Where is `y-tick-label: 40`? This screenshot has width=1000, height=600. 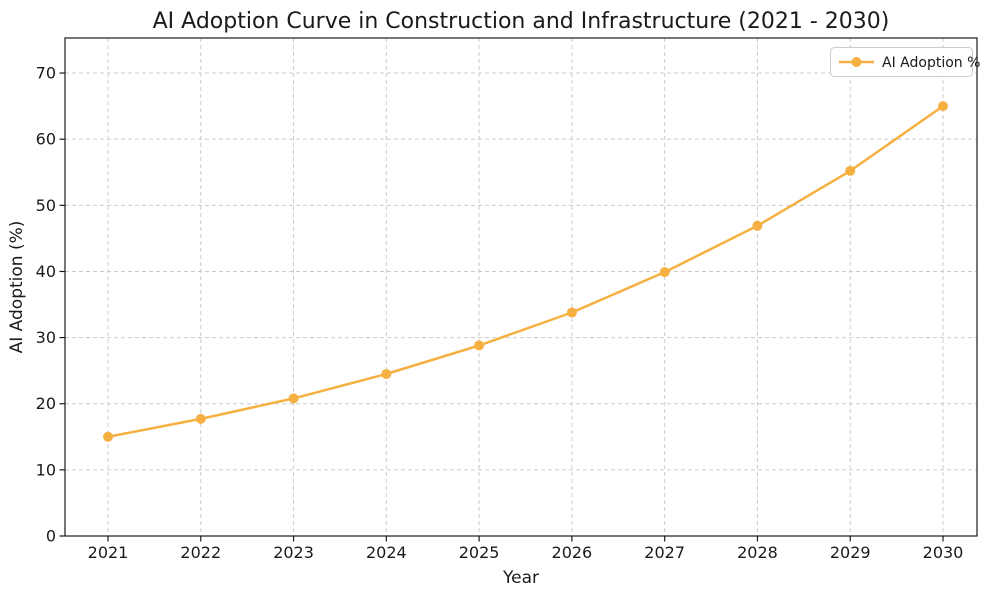 y-tick-label: 40 is located at coordinates (46, 271).